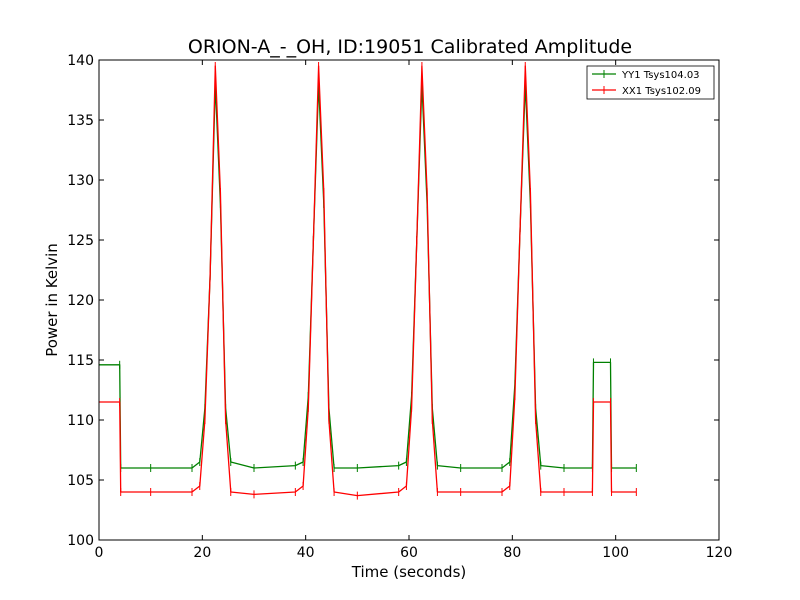  Describe the element at coordinates (512, 553) in the screenshot. I see `x-tick-label: 80` at that location.